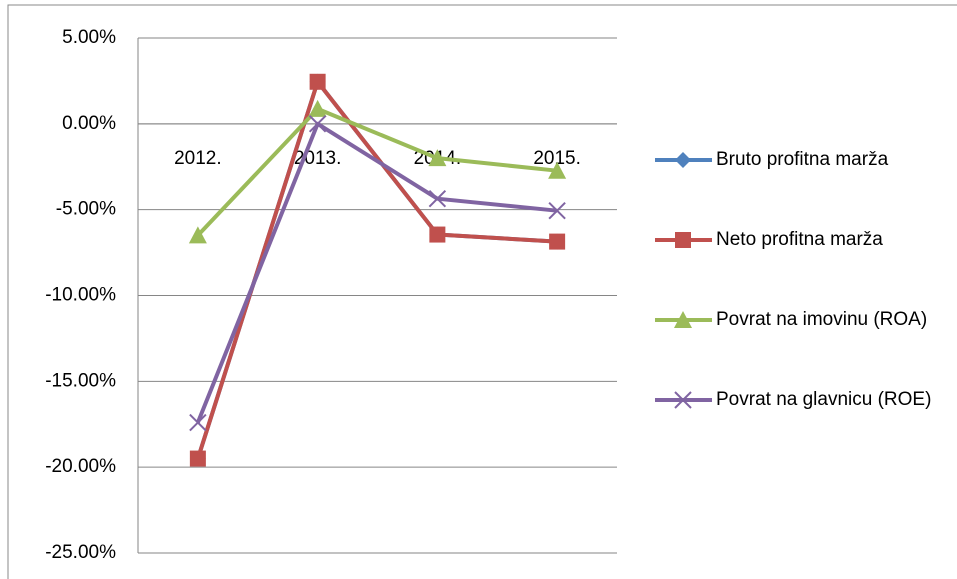  I want to click on y-tick-label: -5.00%, so click(86, 209).